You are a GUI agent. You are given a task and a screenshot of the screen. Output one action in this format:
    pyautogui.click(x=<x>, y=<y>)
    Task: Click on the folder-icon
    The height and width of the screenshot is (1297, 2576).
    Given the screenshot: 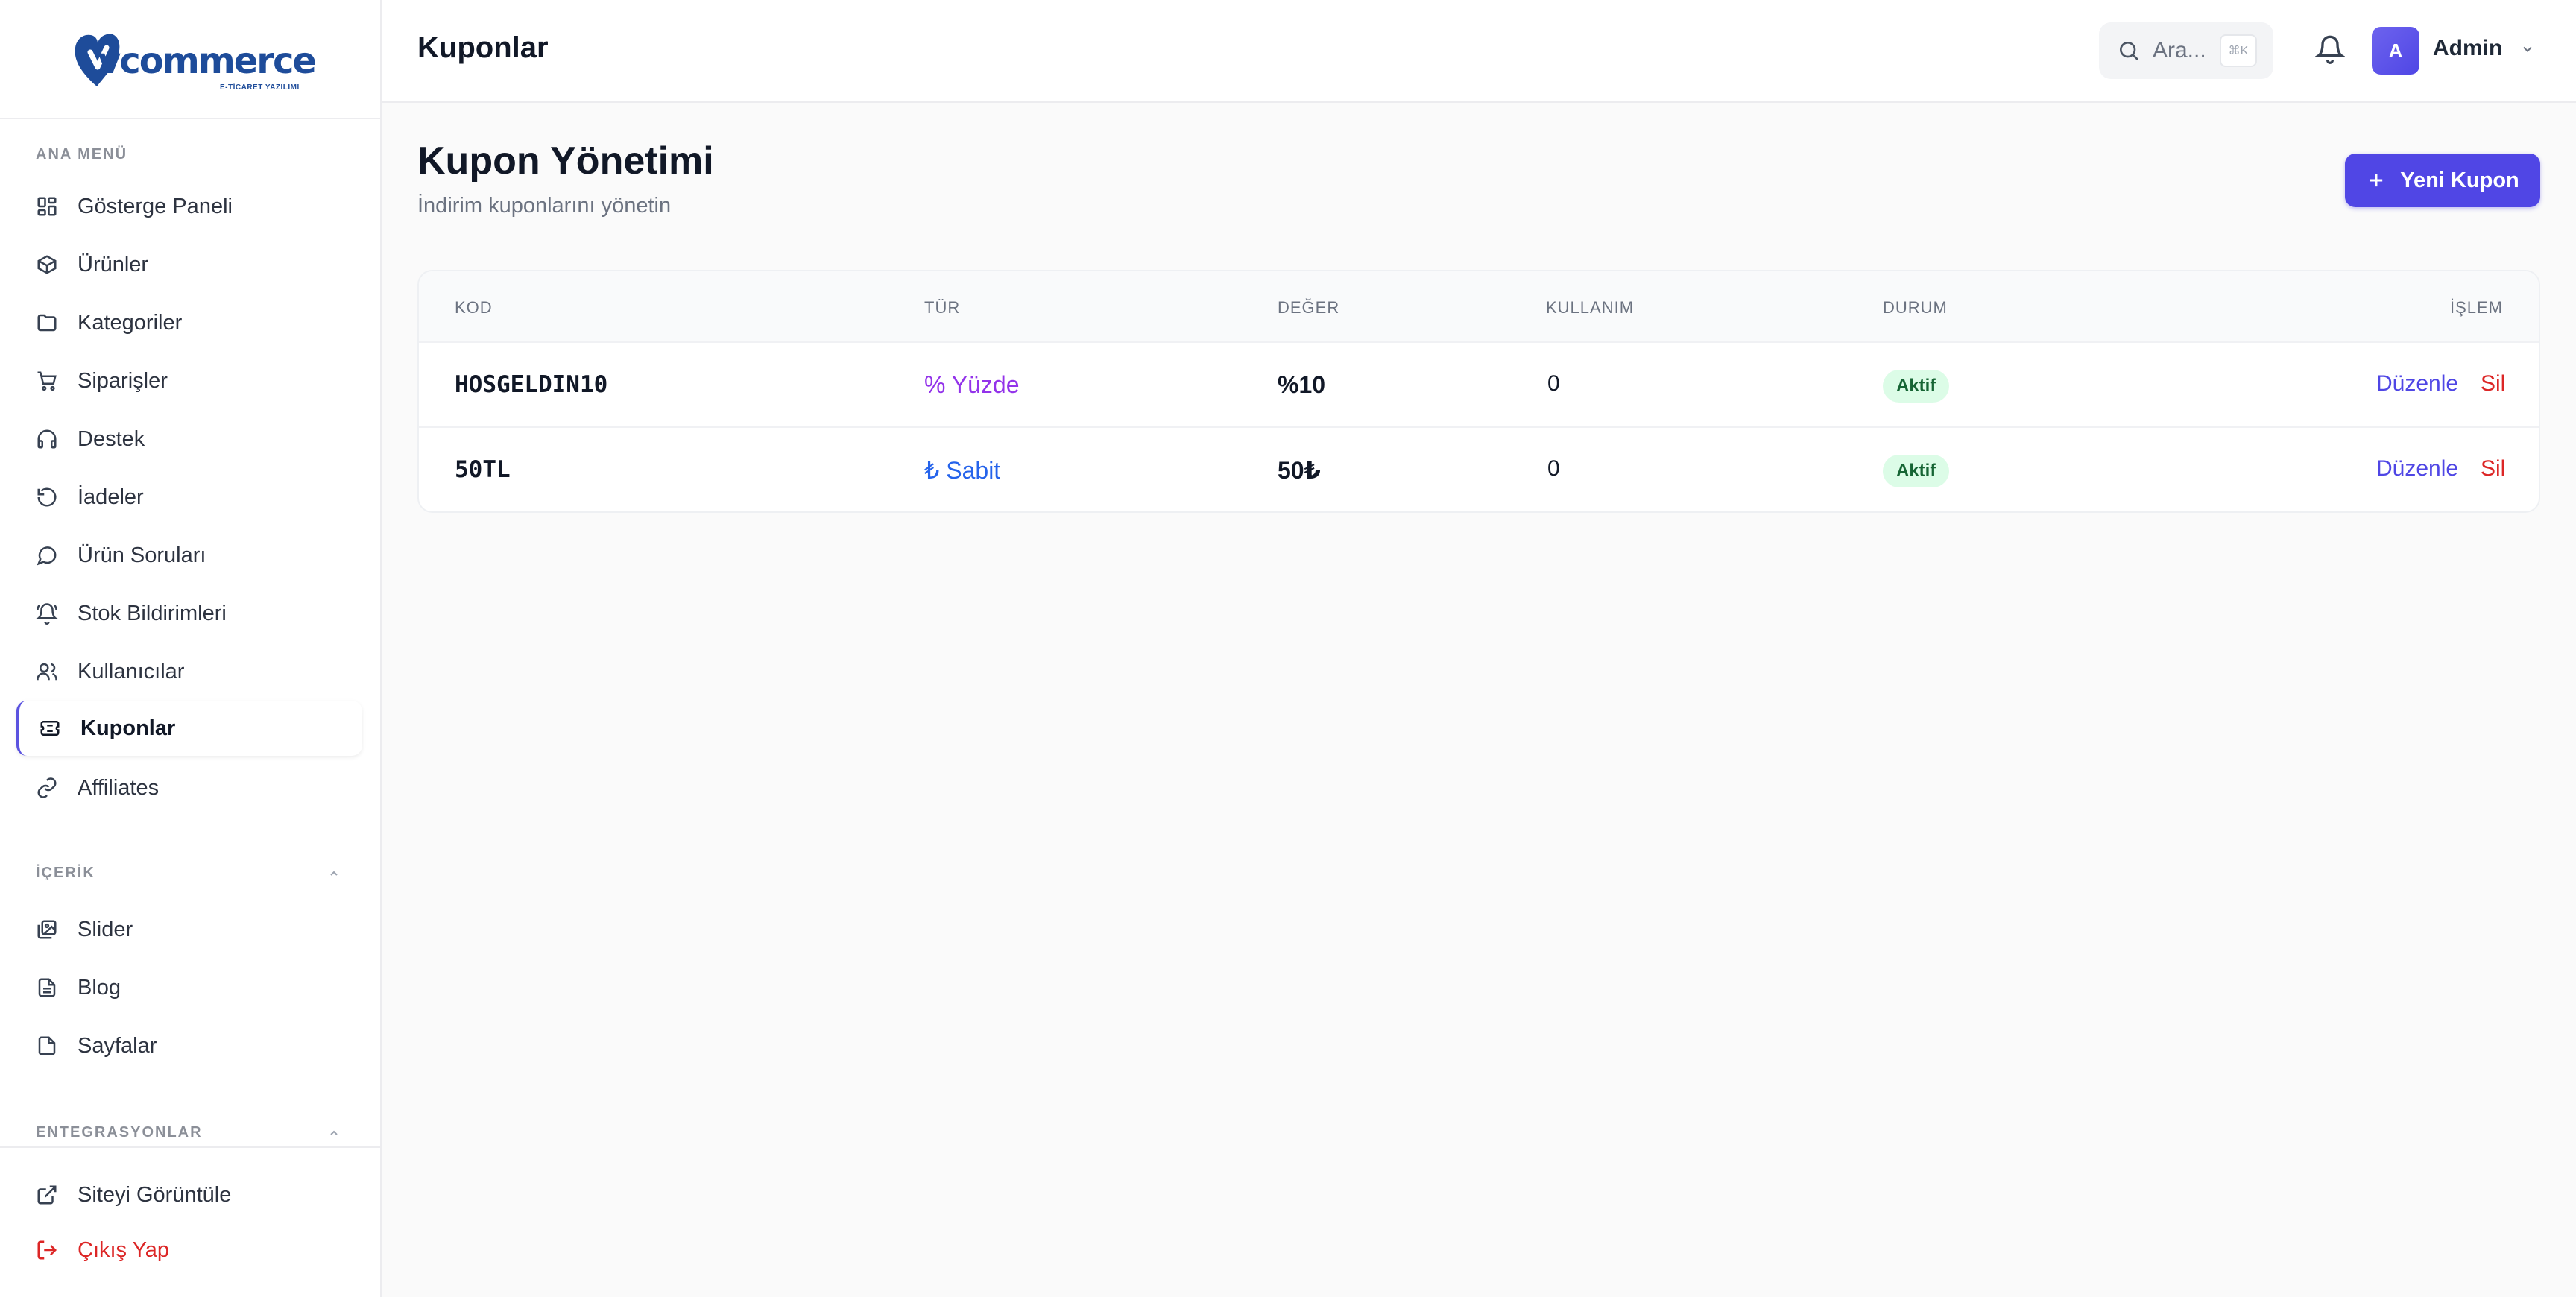 What is the action you would take?
    pyautogui.click(x=47, y=323)
    